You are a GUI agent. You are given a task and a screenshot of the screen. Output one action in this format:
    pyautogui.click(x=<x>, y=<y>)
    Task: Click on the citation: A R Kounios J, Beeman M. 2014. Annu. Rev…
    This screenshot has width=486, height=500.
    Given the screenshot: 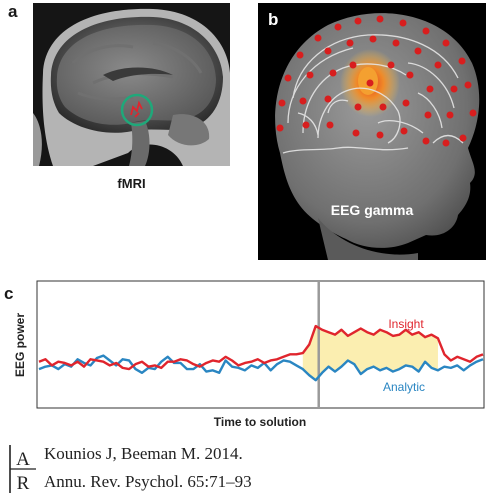 What is the action you would take?
    pyautogui.click(x=243, y=470)
    